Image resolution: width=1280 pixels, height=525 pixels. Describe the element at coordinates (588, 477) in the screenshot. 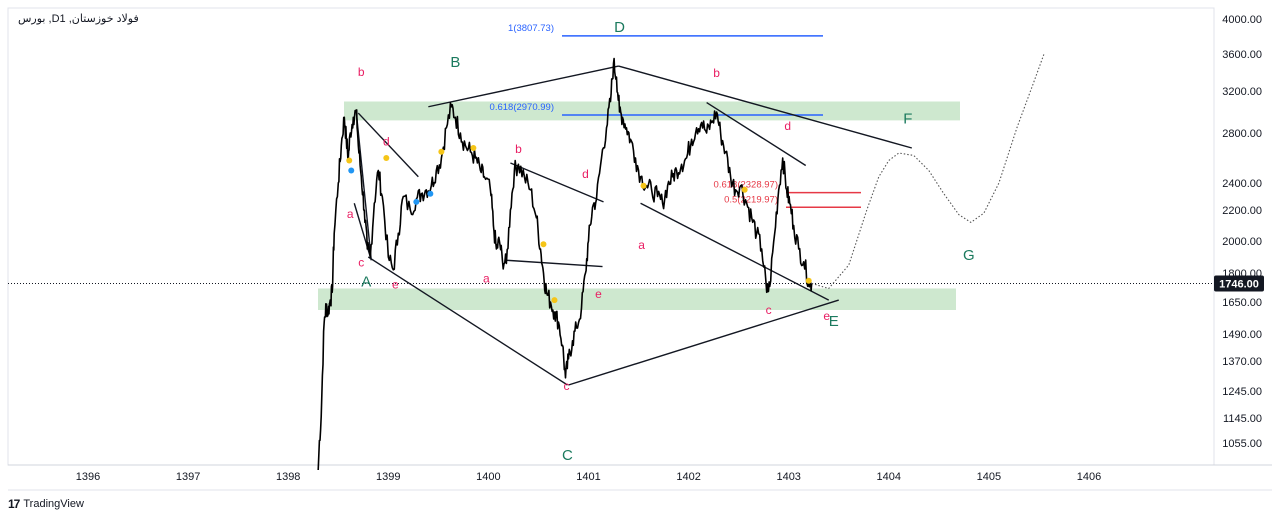

I see `x-tick-label: 1401` at that location.